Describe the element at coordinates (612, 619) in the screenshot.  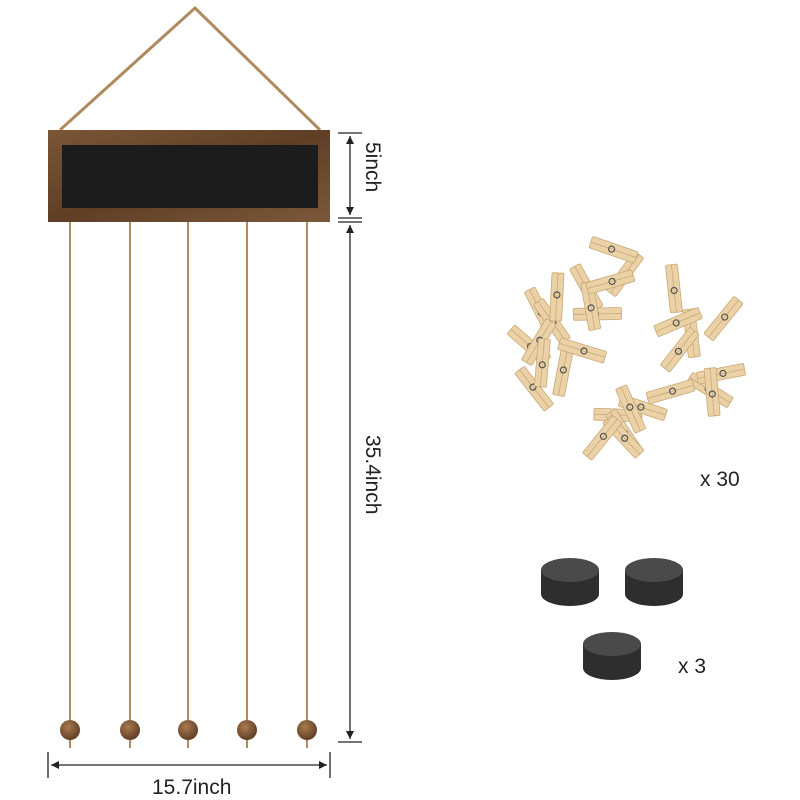
I see `magnets-group` at that location.